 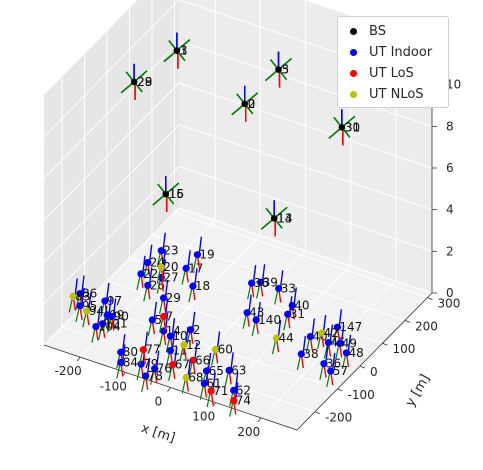 What do you see at coordinates (453, 85) in the screenshot?
I see `z-tick-label: 10` at bounding box center [453, 85].